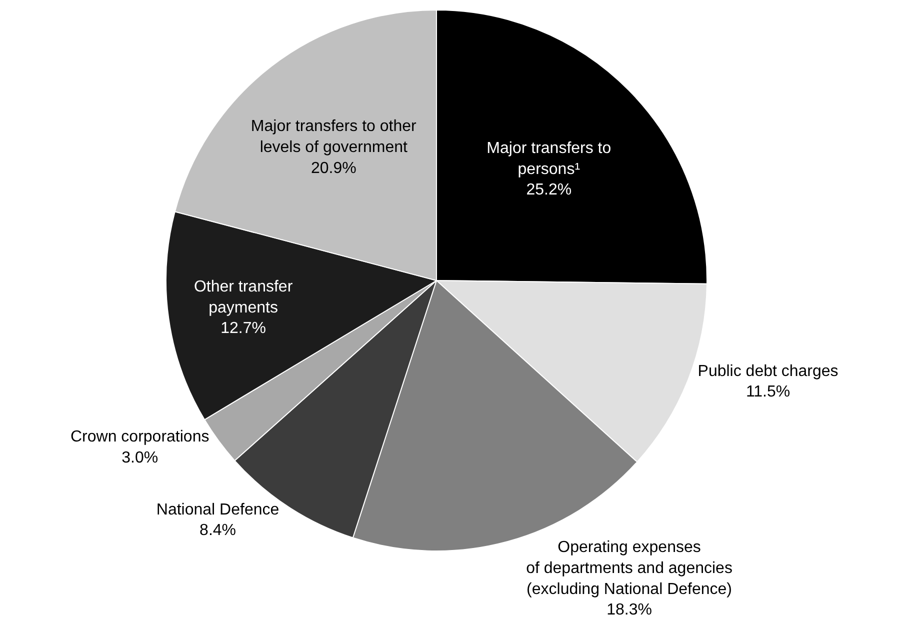 This screenshot has width=907, height=629. I want to click on data-label: 11.5%, so click(768, 392).